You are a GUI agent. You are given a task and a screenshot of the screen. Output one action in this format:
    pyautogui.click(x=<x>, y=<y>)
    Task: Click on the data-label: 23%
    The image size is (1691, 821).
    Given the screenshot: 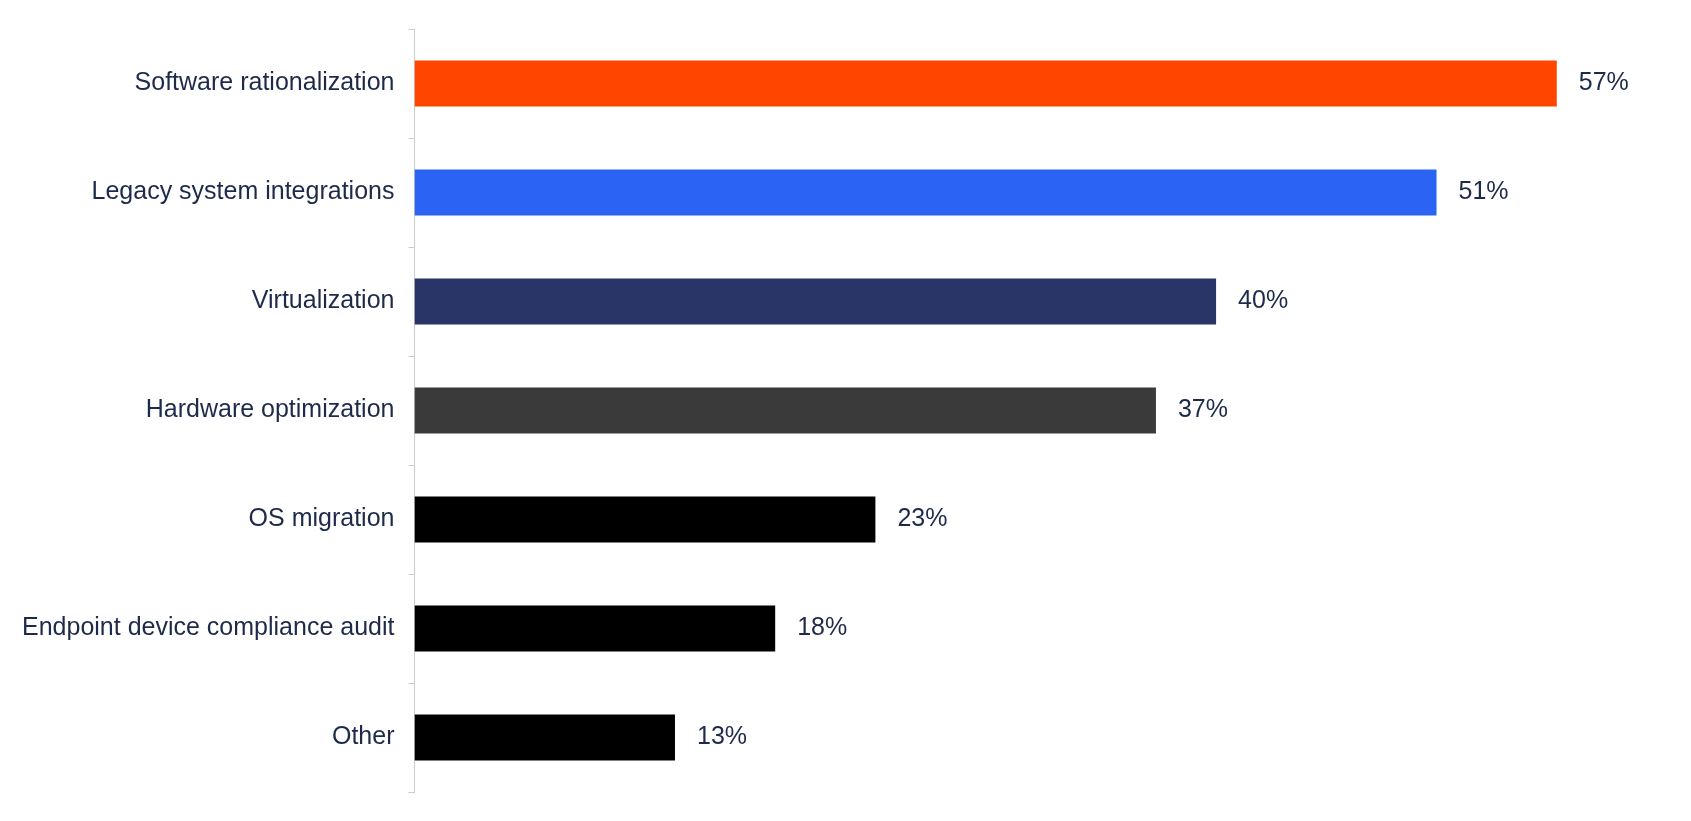 What is the action you would take?
    pyautogui.click(x=922, y=517)
    